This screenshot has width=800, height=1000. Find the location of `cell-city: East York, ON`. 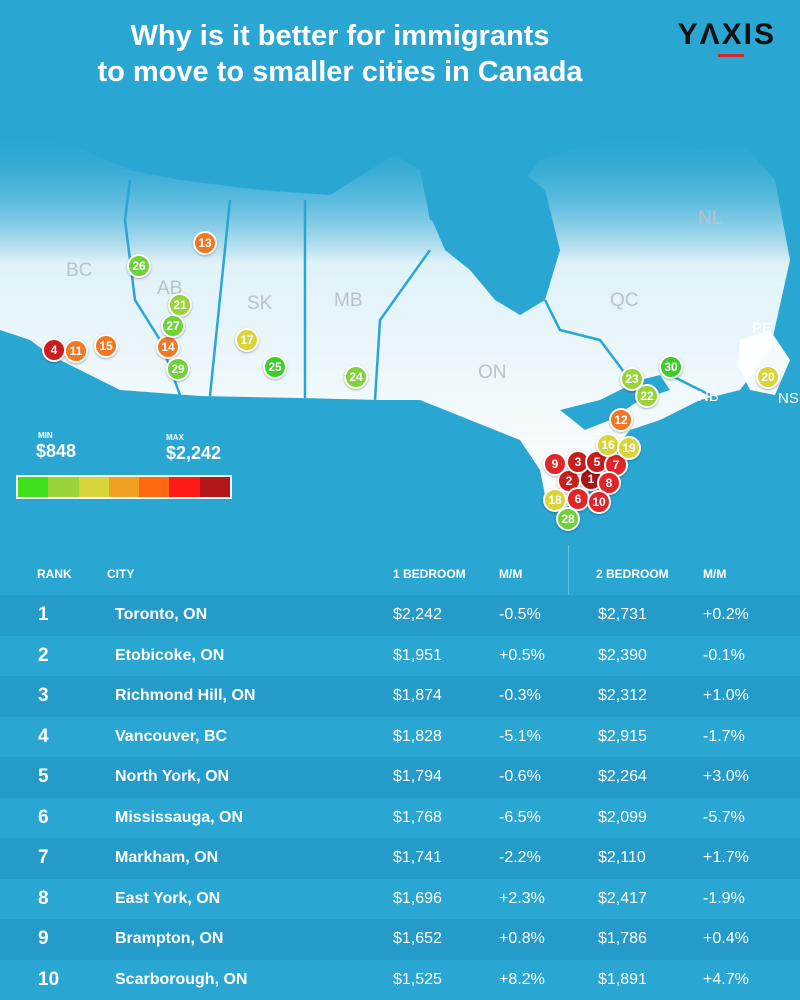

cell-city: East York, ON is located at coordinates (168, 898).